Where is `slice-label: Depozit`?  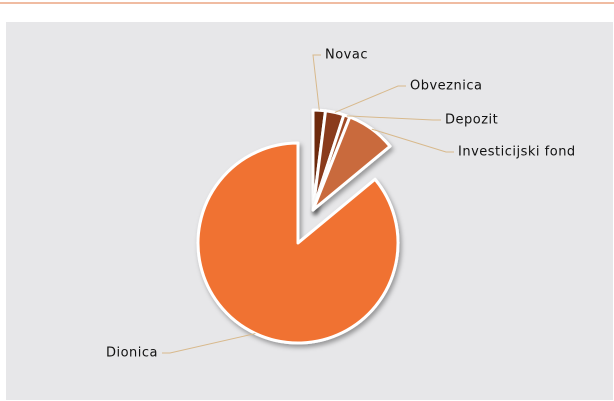
slice-label: Depozit is located at coordinates (471, 120).